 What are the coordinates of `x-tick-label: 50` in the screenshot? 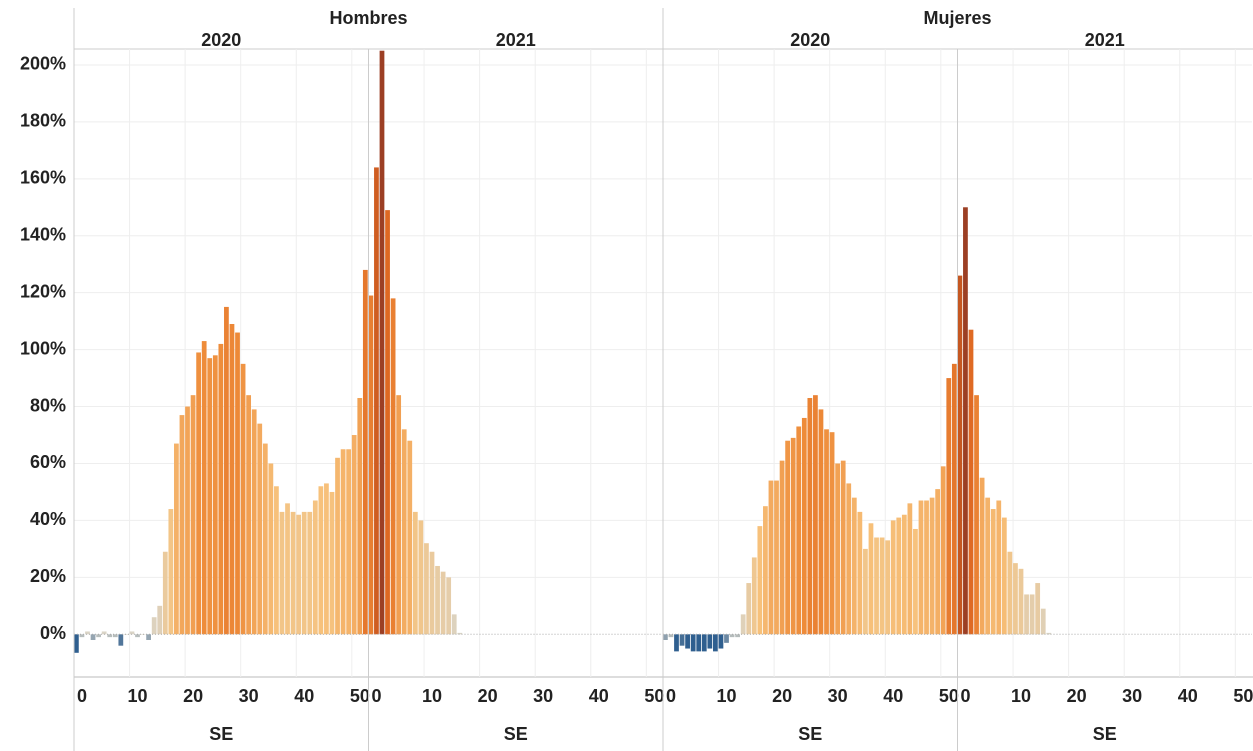 It's located at (654, 696).